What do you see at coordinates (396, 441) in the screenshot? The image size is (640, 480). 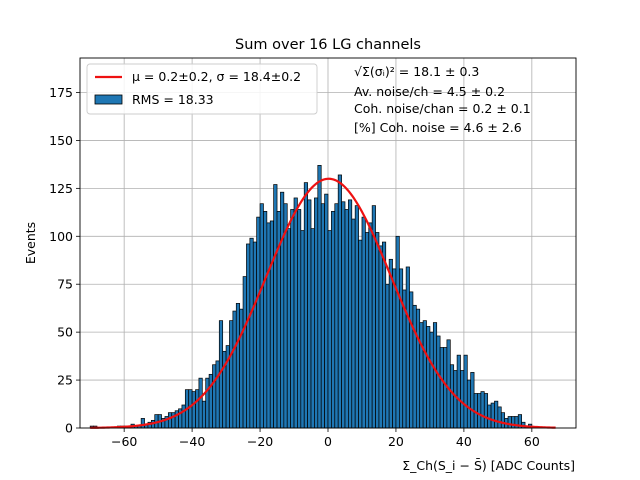 I see `x-tick-label: 20` at bounding box center [396, 441].